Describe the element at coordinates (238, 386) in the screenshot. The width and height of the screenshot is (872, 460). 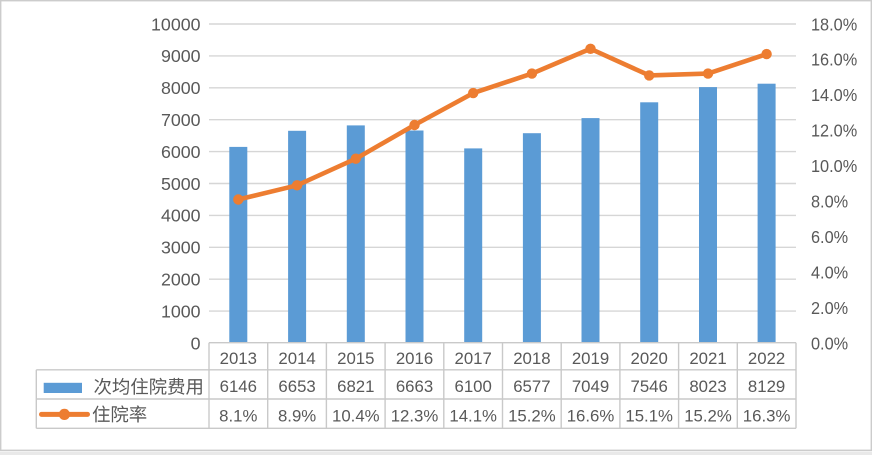
I see `svg-text: 6146` at that location.